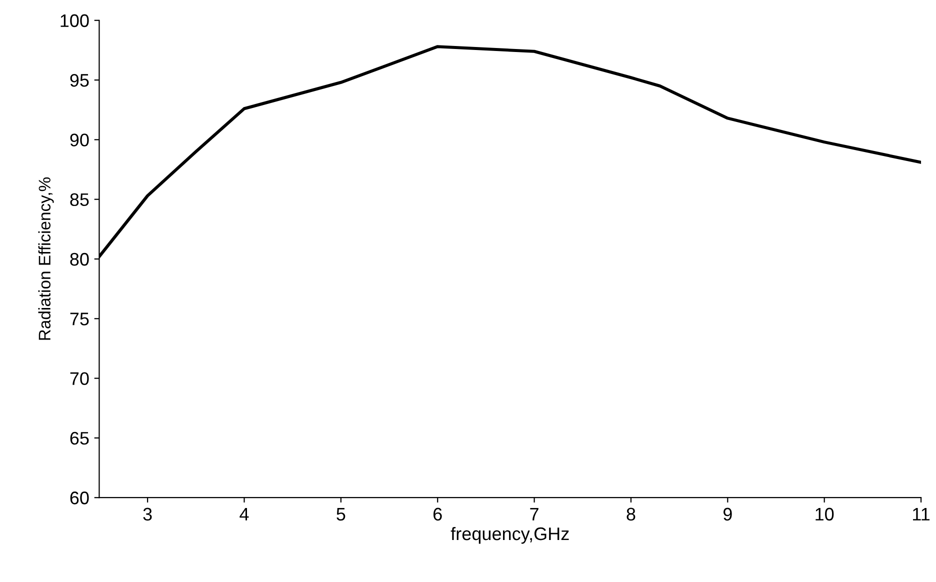 The width and height of the screenshot is (936, 582). I want to click on y-axis-title: Radiation Efficiency,%, so click(46, 258).